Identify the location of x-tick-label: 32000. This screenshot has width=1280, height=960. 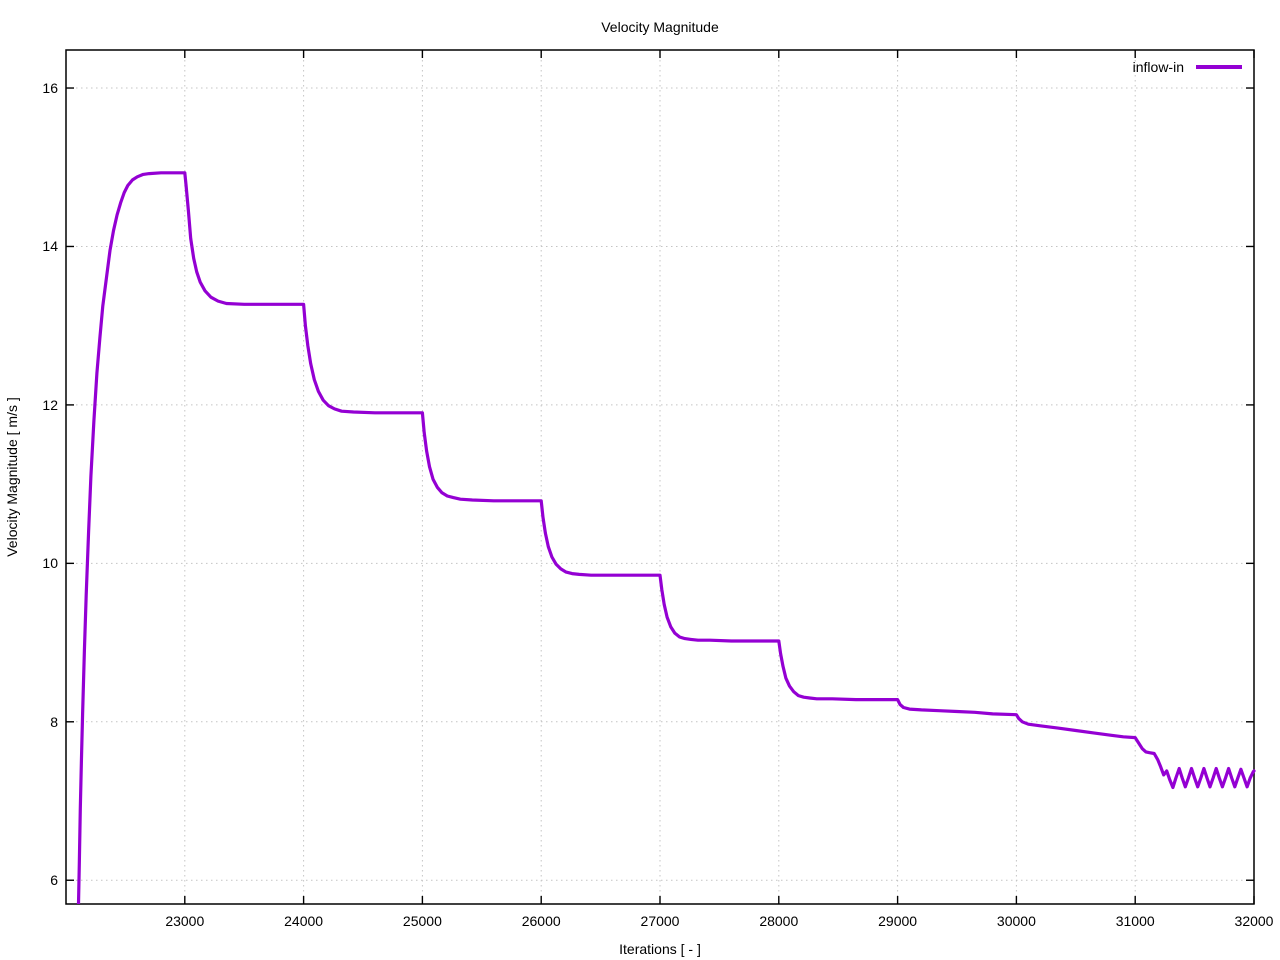
(1254, 921).